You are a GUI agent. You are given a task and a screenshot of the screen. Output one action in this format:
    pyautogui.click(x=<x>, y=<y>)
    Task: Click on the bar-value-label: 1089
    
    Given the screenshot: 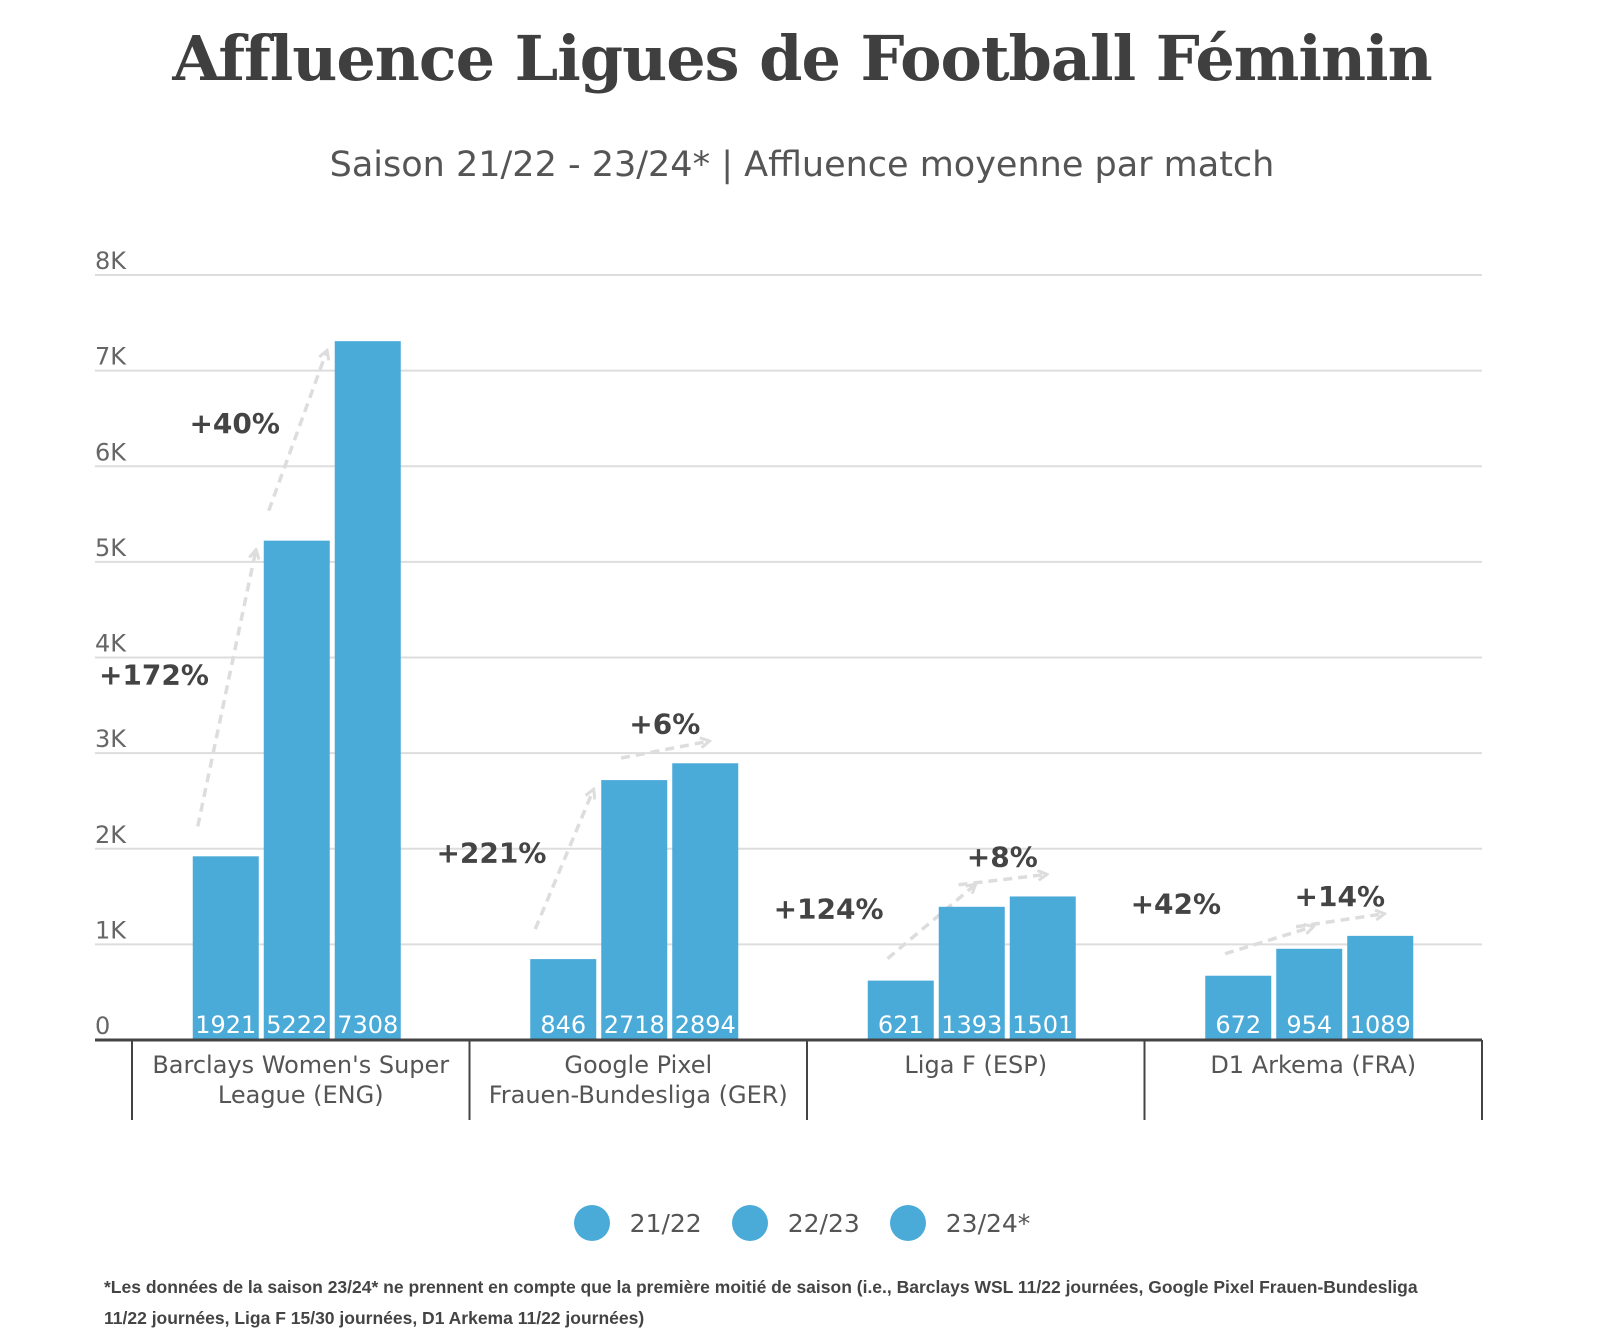 What is the action you would take?
    pyautogui.click(x=1380, y=1025)
    